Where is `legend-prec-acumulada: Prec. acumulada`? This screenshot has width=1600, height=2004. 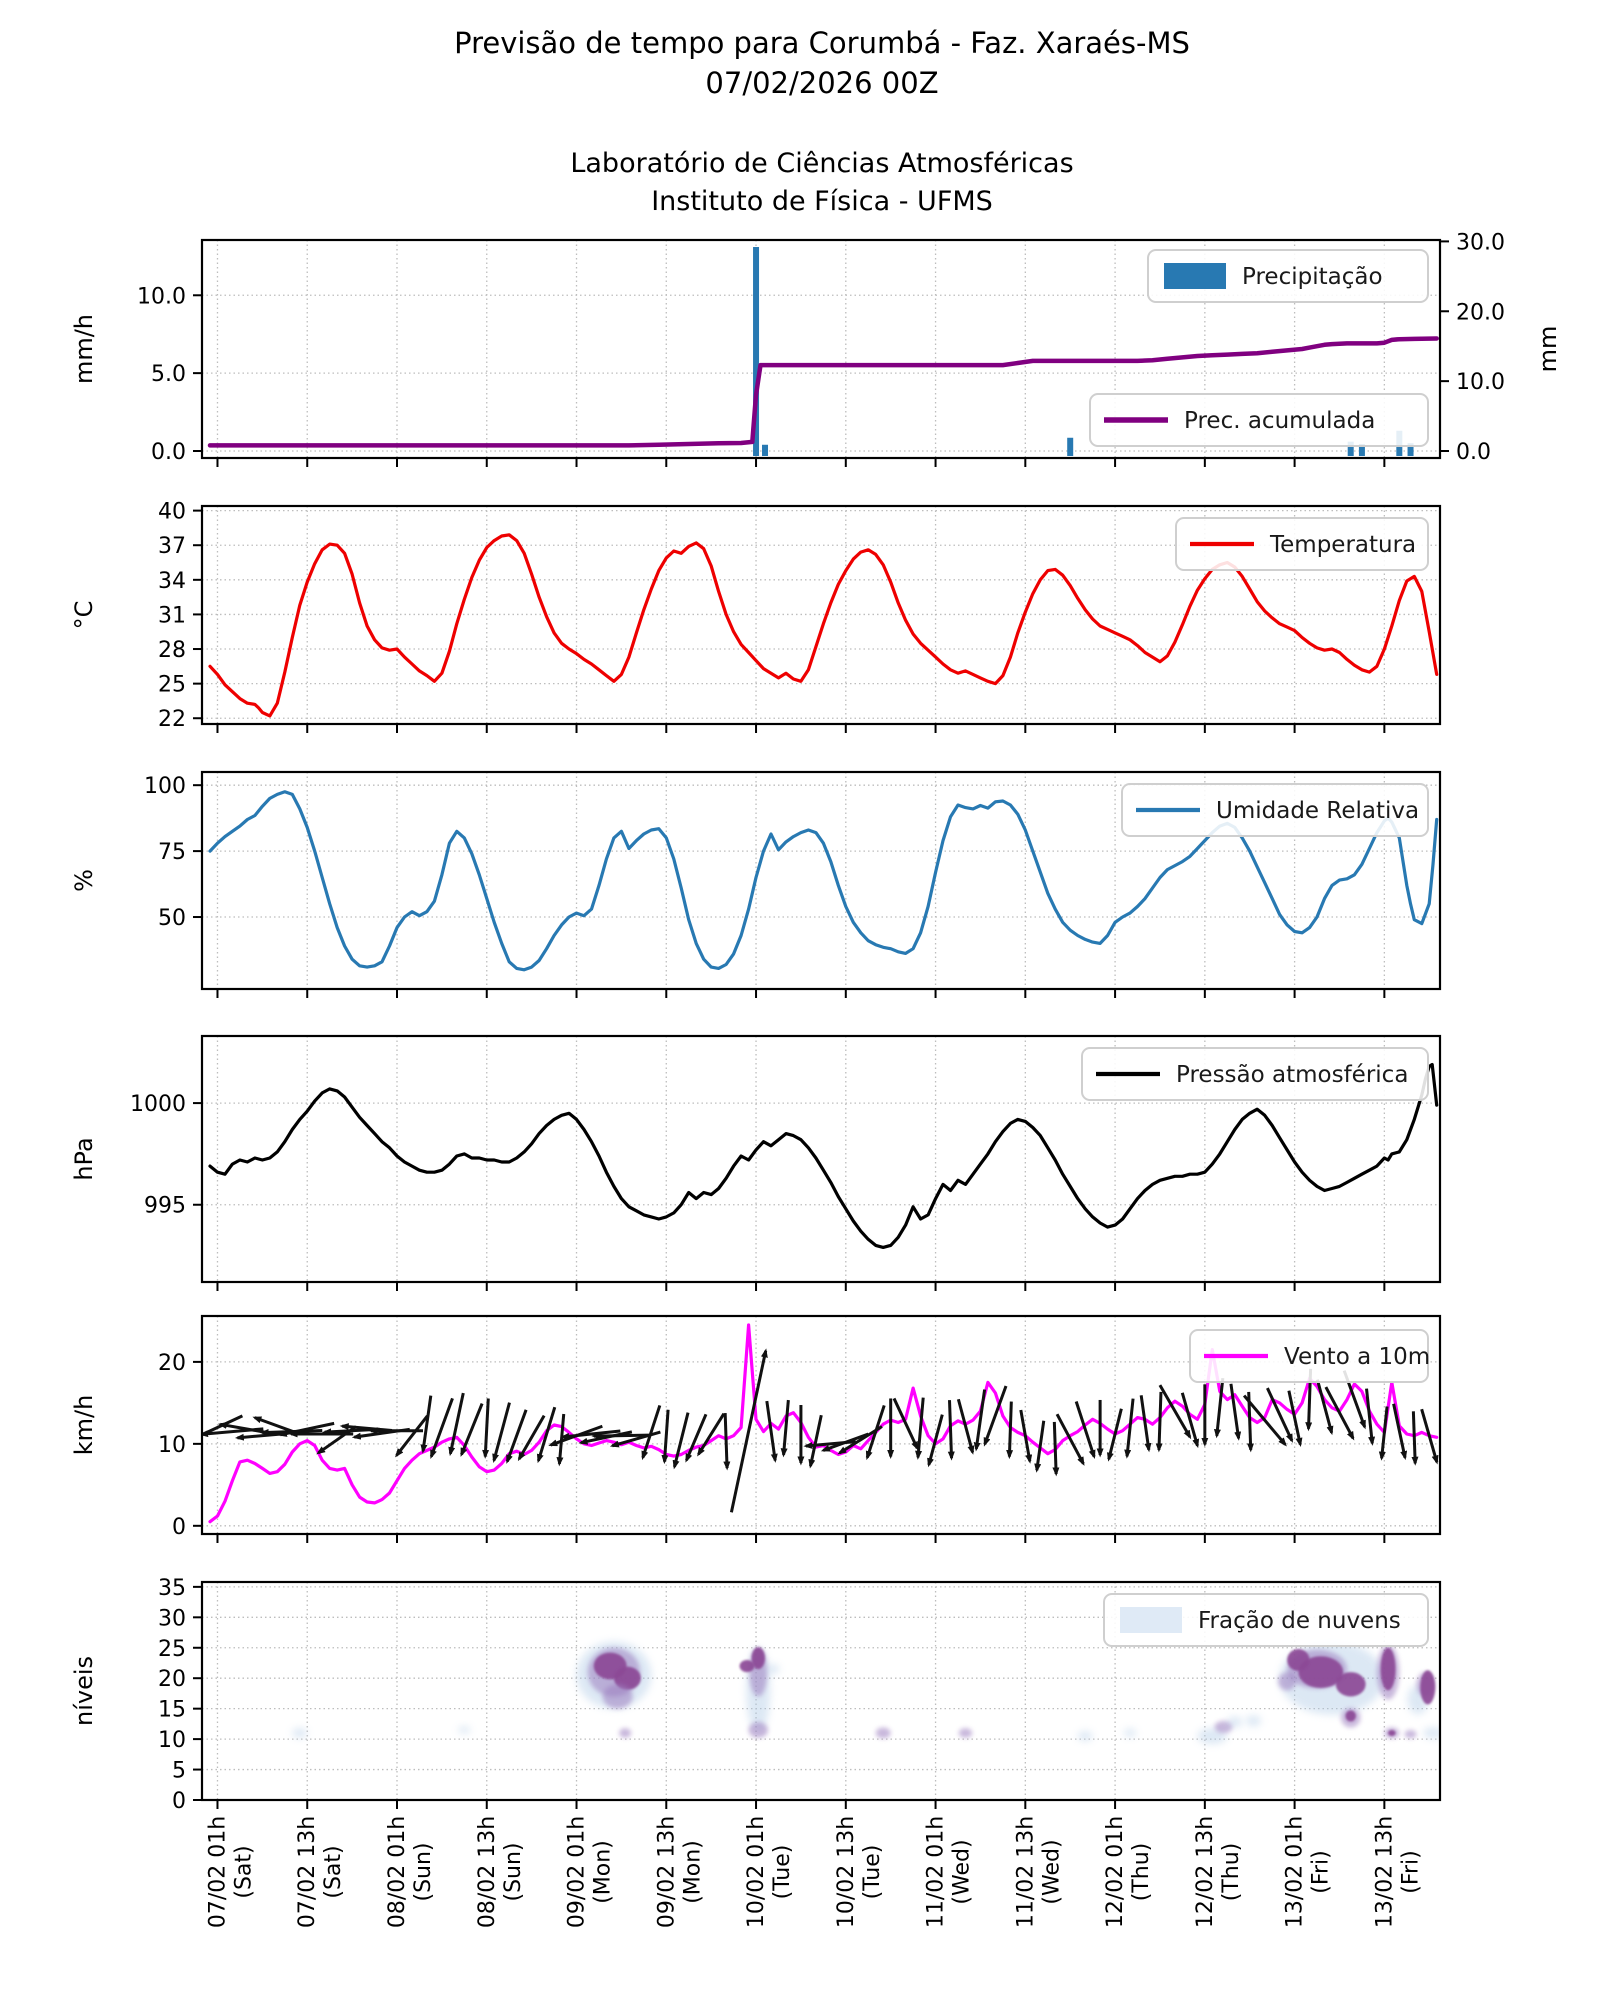 legend-prec-acumulada: Prec. acumulada is located at coordinates (1259, 420).